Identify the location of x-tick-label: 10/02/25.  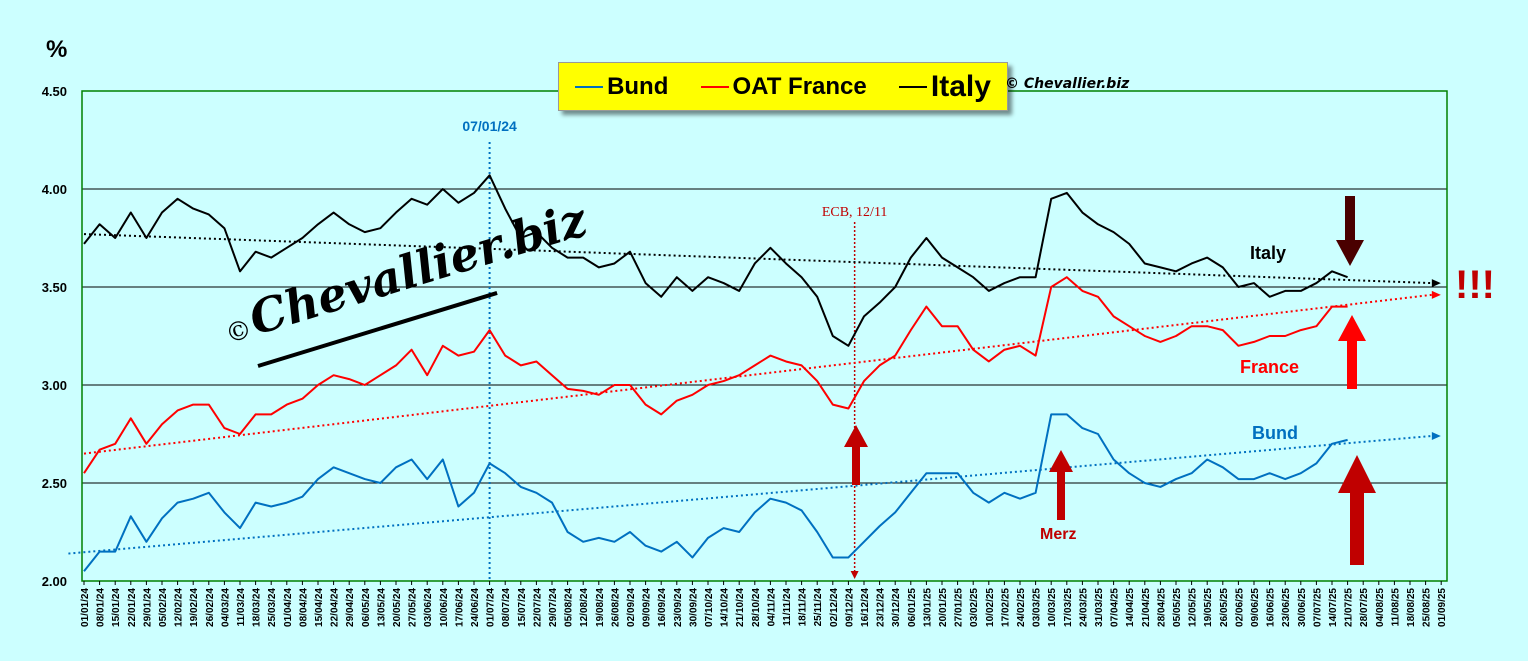
(990, 607).